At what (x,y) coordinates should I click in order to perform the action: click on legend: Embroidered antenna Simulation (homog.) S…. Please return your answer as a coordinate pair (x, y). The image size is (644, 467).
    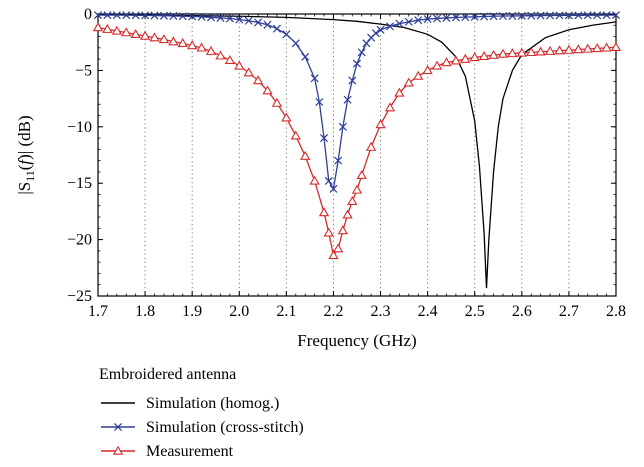
    Looking at the image, I should click on (201, 413).